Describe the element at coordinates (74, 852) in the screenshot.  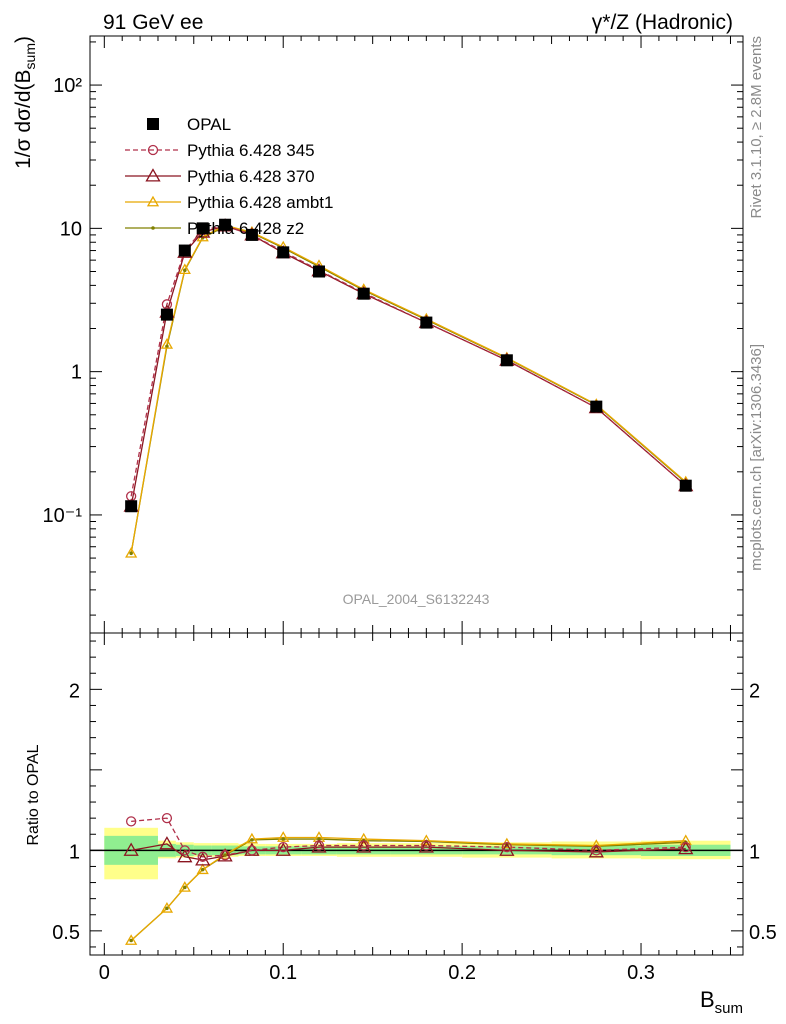
I see `ratio-y-tick-label: 1` at that location.